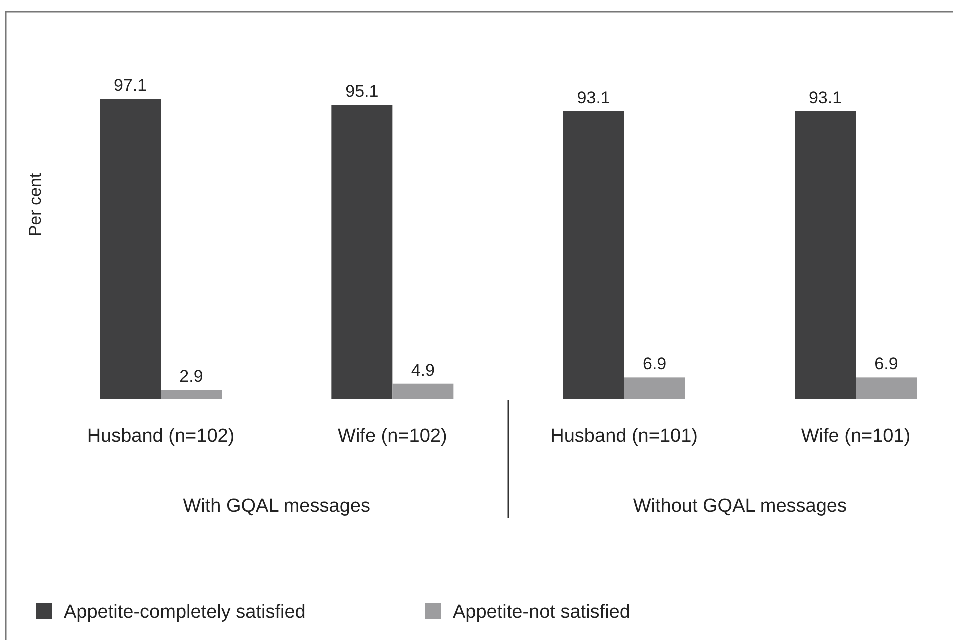  What do you see at coordinates (362, 92) in the screenshot?
I see `data-label: 95.1` at bounding box center [362, 92].